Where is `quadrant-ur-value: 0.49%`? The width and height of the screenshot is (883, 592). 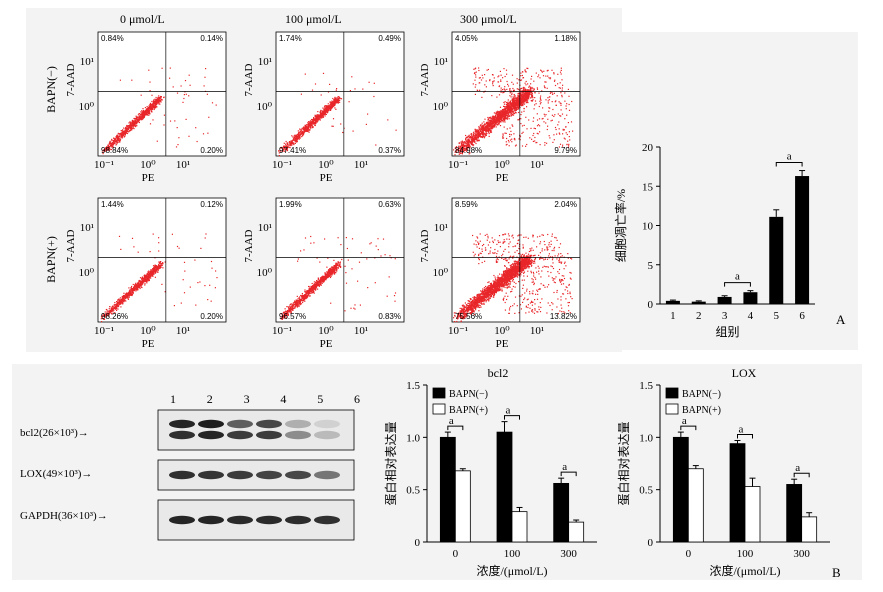 quadrant-ur-value: 0.49% is located at coordinates (389, 38).